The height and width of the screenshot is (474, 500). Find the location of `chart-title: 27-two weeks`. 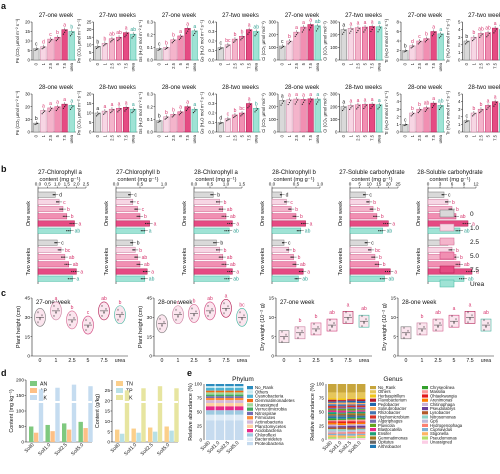

chart-title: 27-two weeks is located at coordinates (240, 16).